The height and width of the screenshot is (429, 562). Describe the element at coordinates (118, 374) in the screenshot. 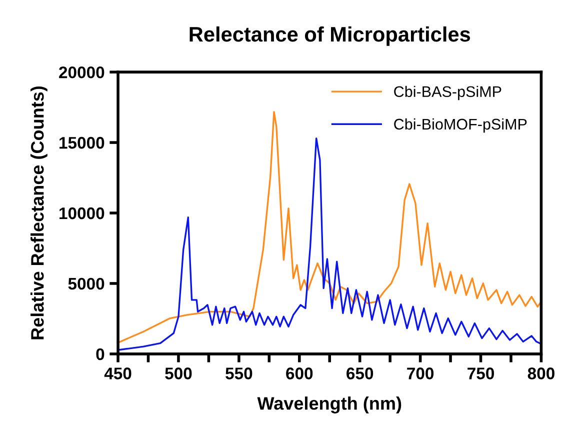

I see `x-tick-label: 450` at that location.